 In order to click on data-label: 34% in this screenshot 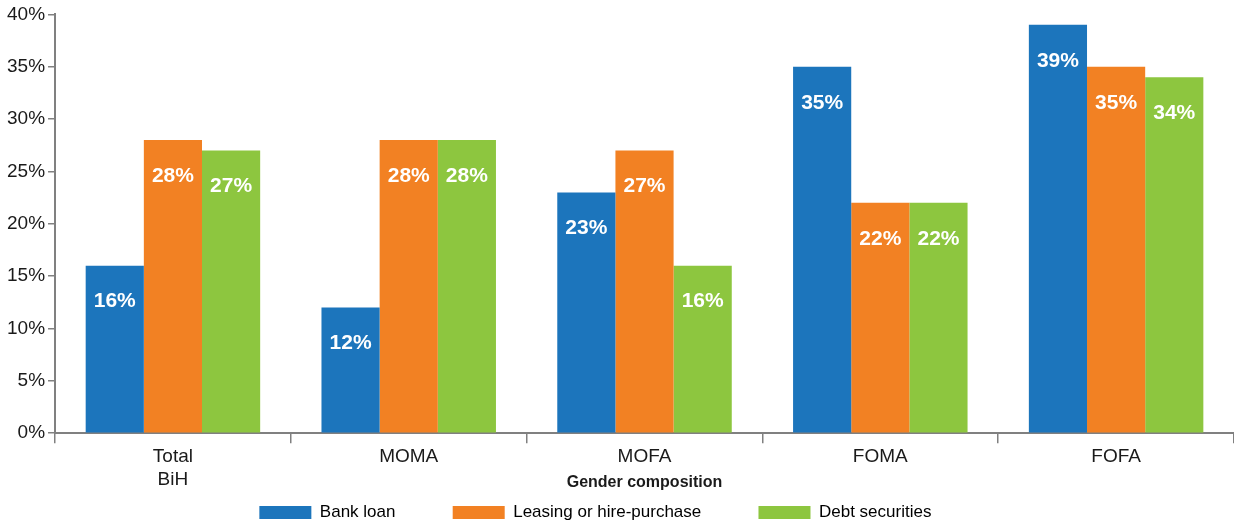, I will do `click(1174, 112)`.